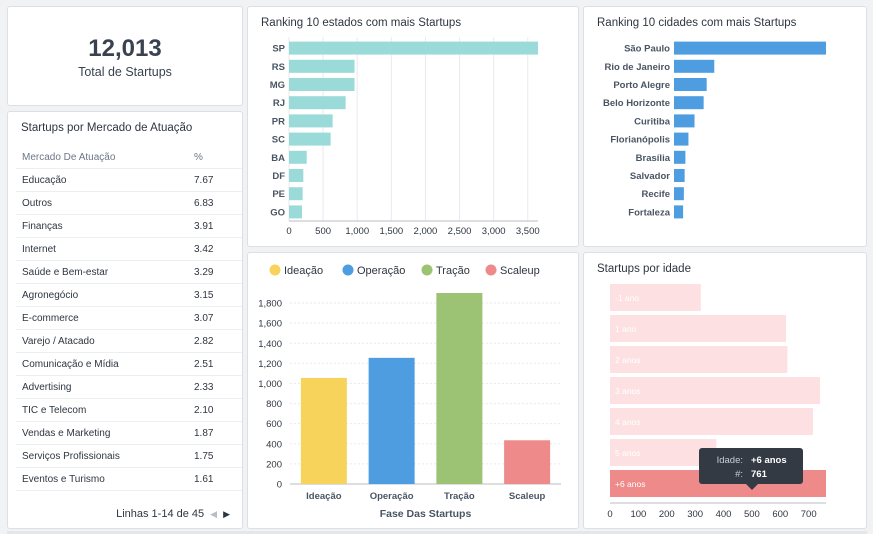  Describe the element at coordinates (107, 128) in the screenshot. I see `mercado-atuacao-title: Startups por Mercado de Atuação` at that location.